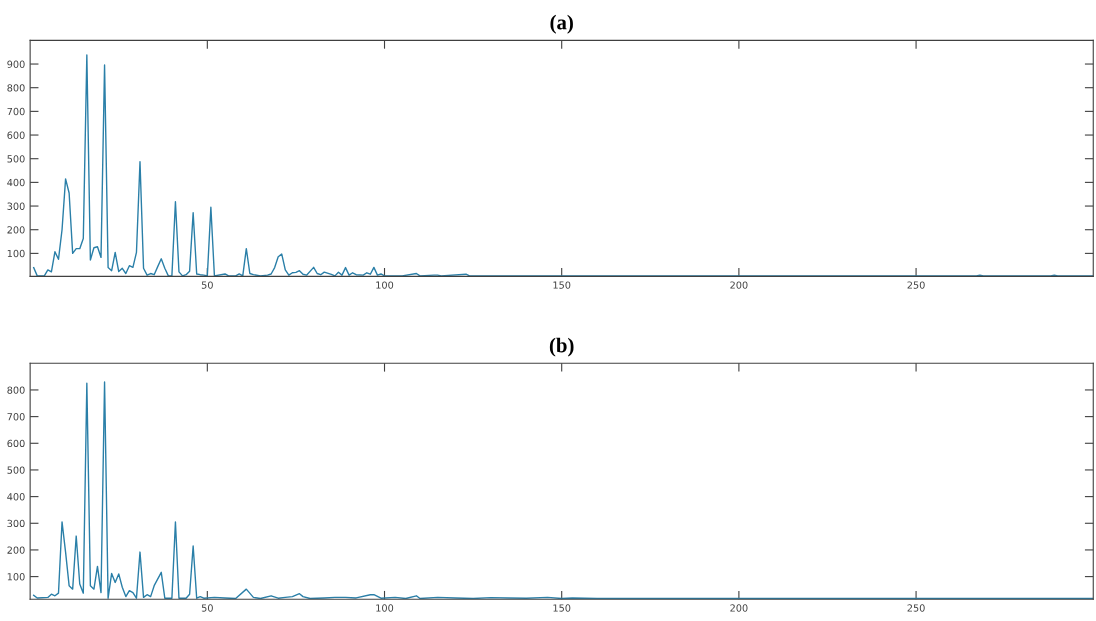 Image resolution: width=1096 pixels, height=621 pixels. Describe the element at coordinates (561, 24) in the screenshot. I see `chart-title: (a)` at that location.